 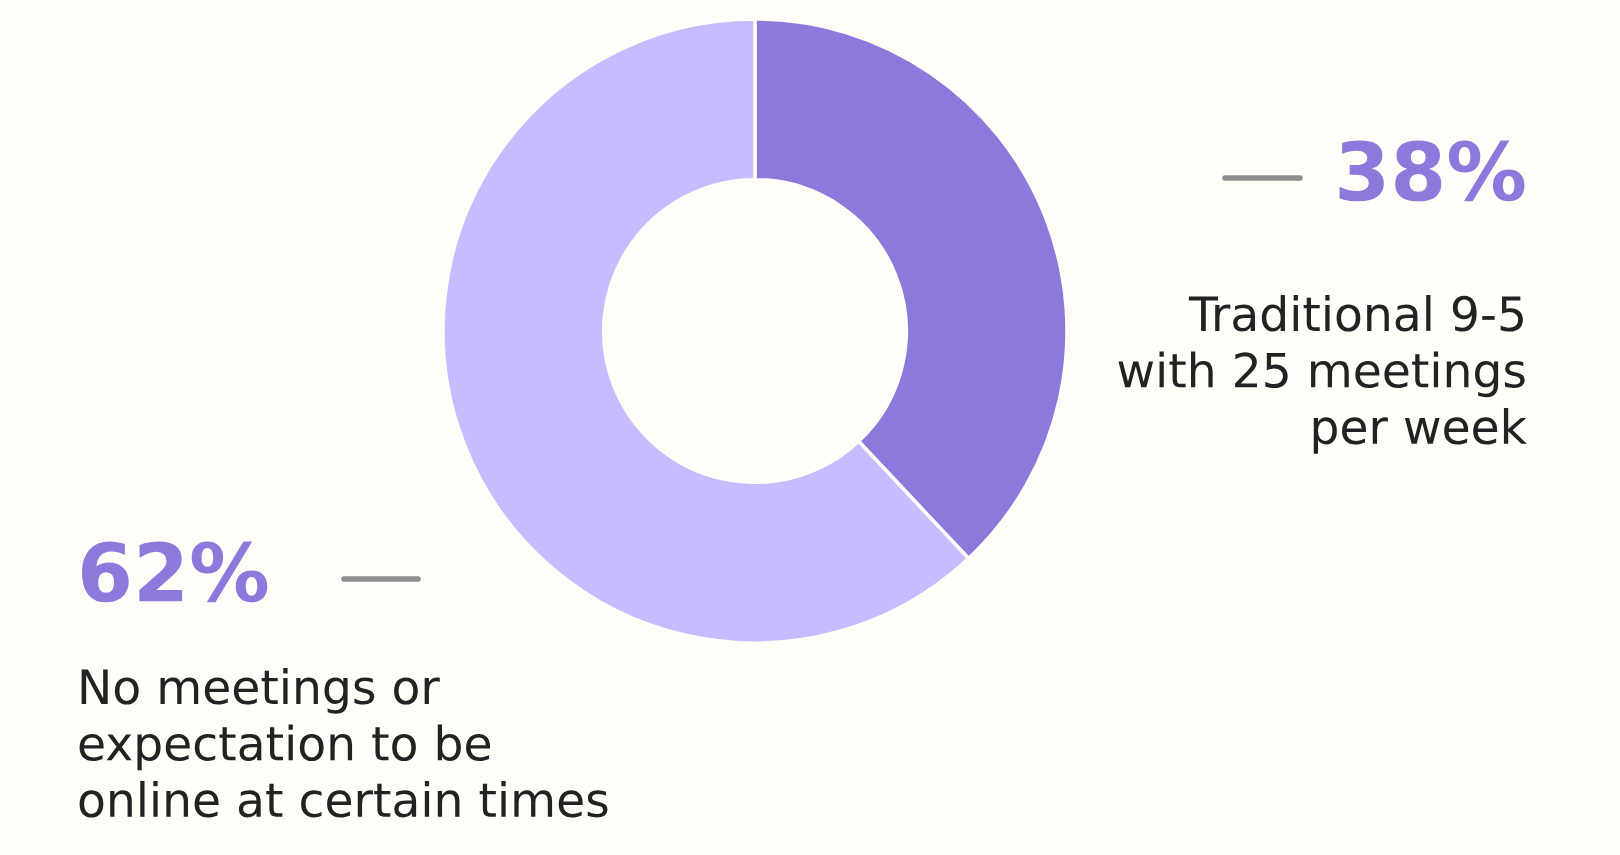 I want to click on data-label: 62%, so click(x=175, y=572).